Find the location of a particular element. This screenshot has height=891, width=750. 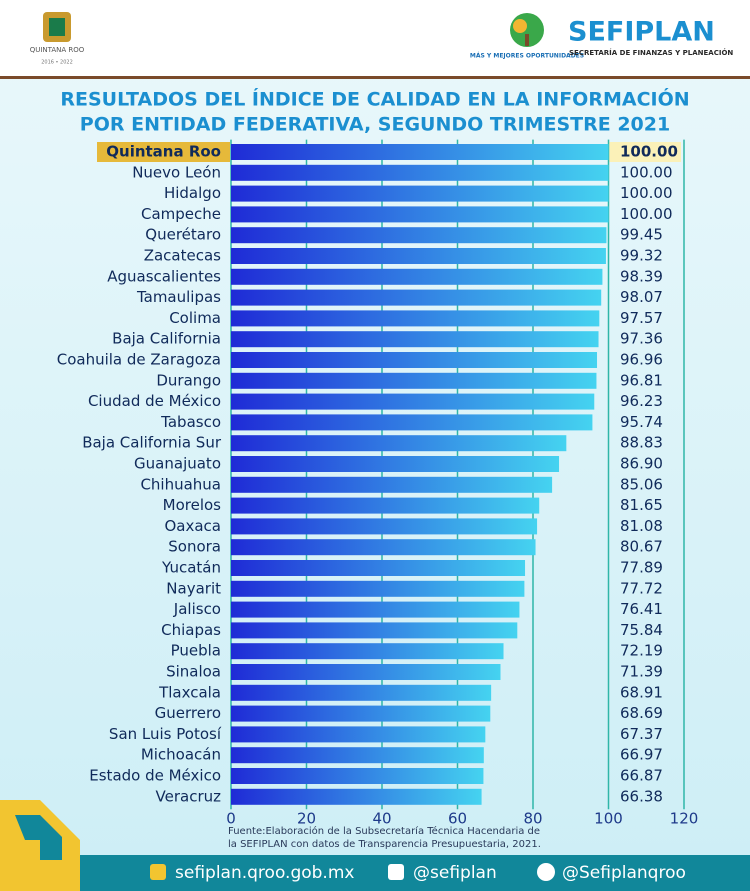

y-tick-label: Yucatán is located at coordinates (191, 568).